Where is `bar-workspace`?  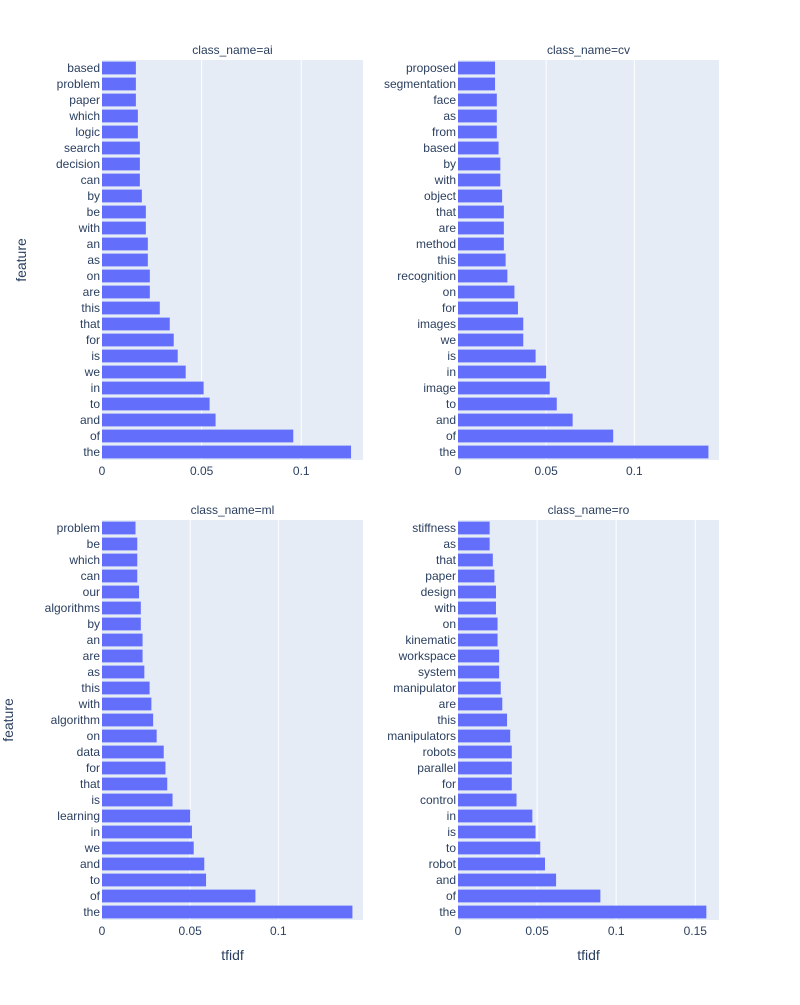
bar-workspace is located at coordinates (479, 656).